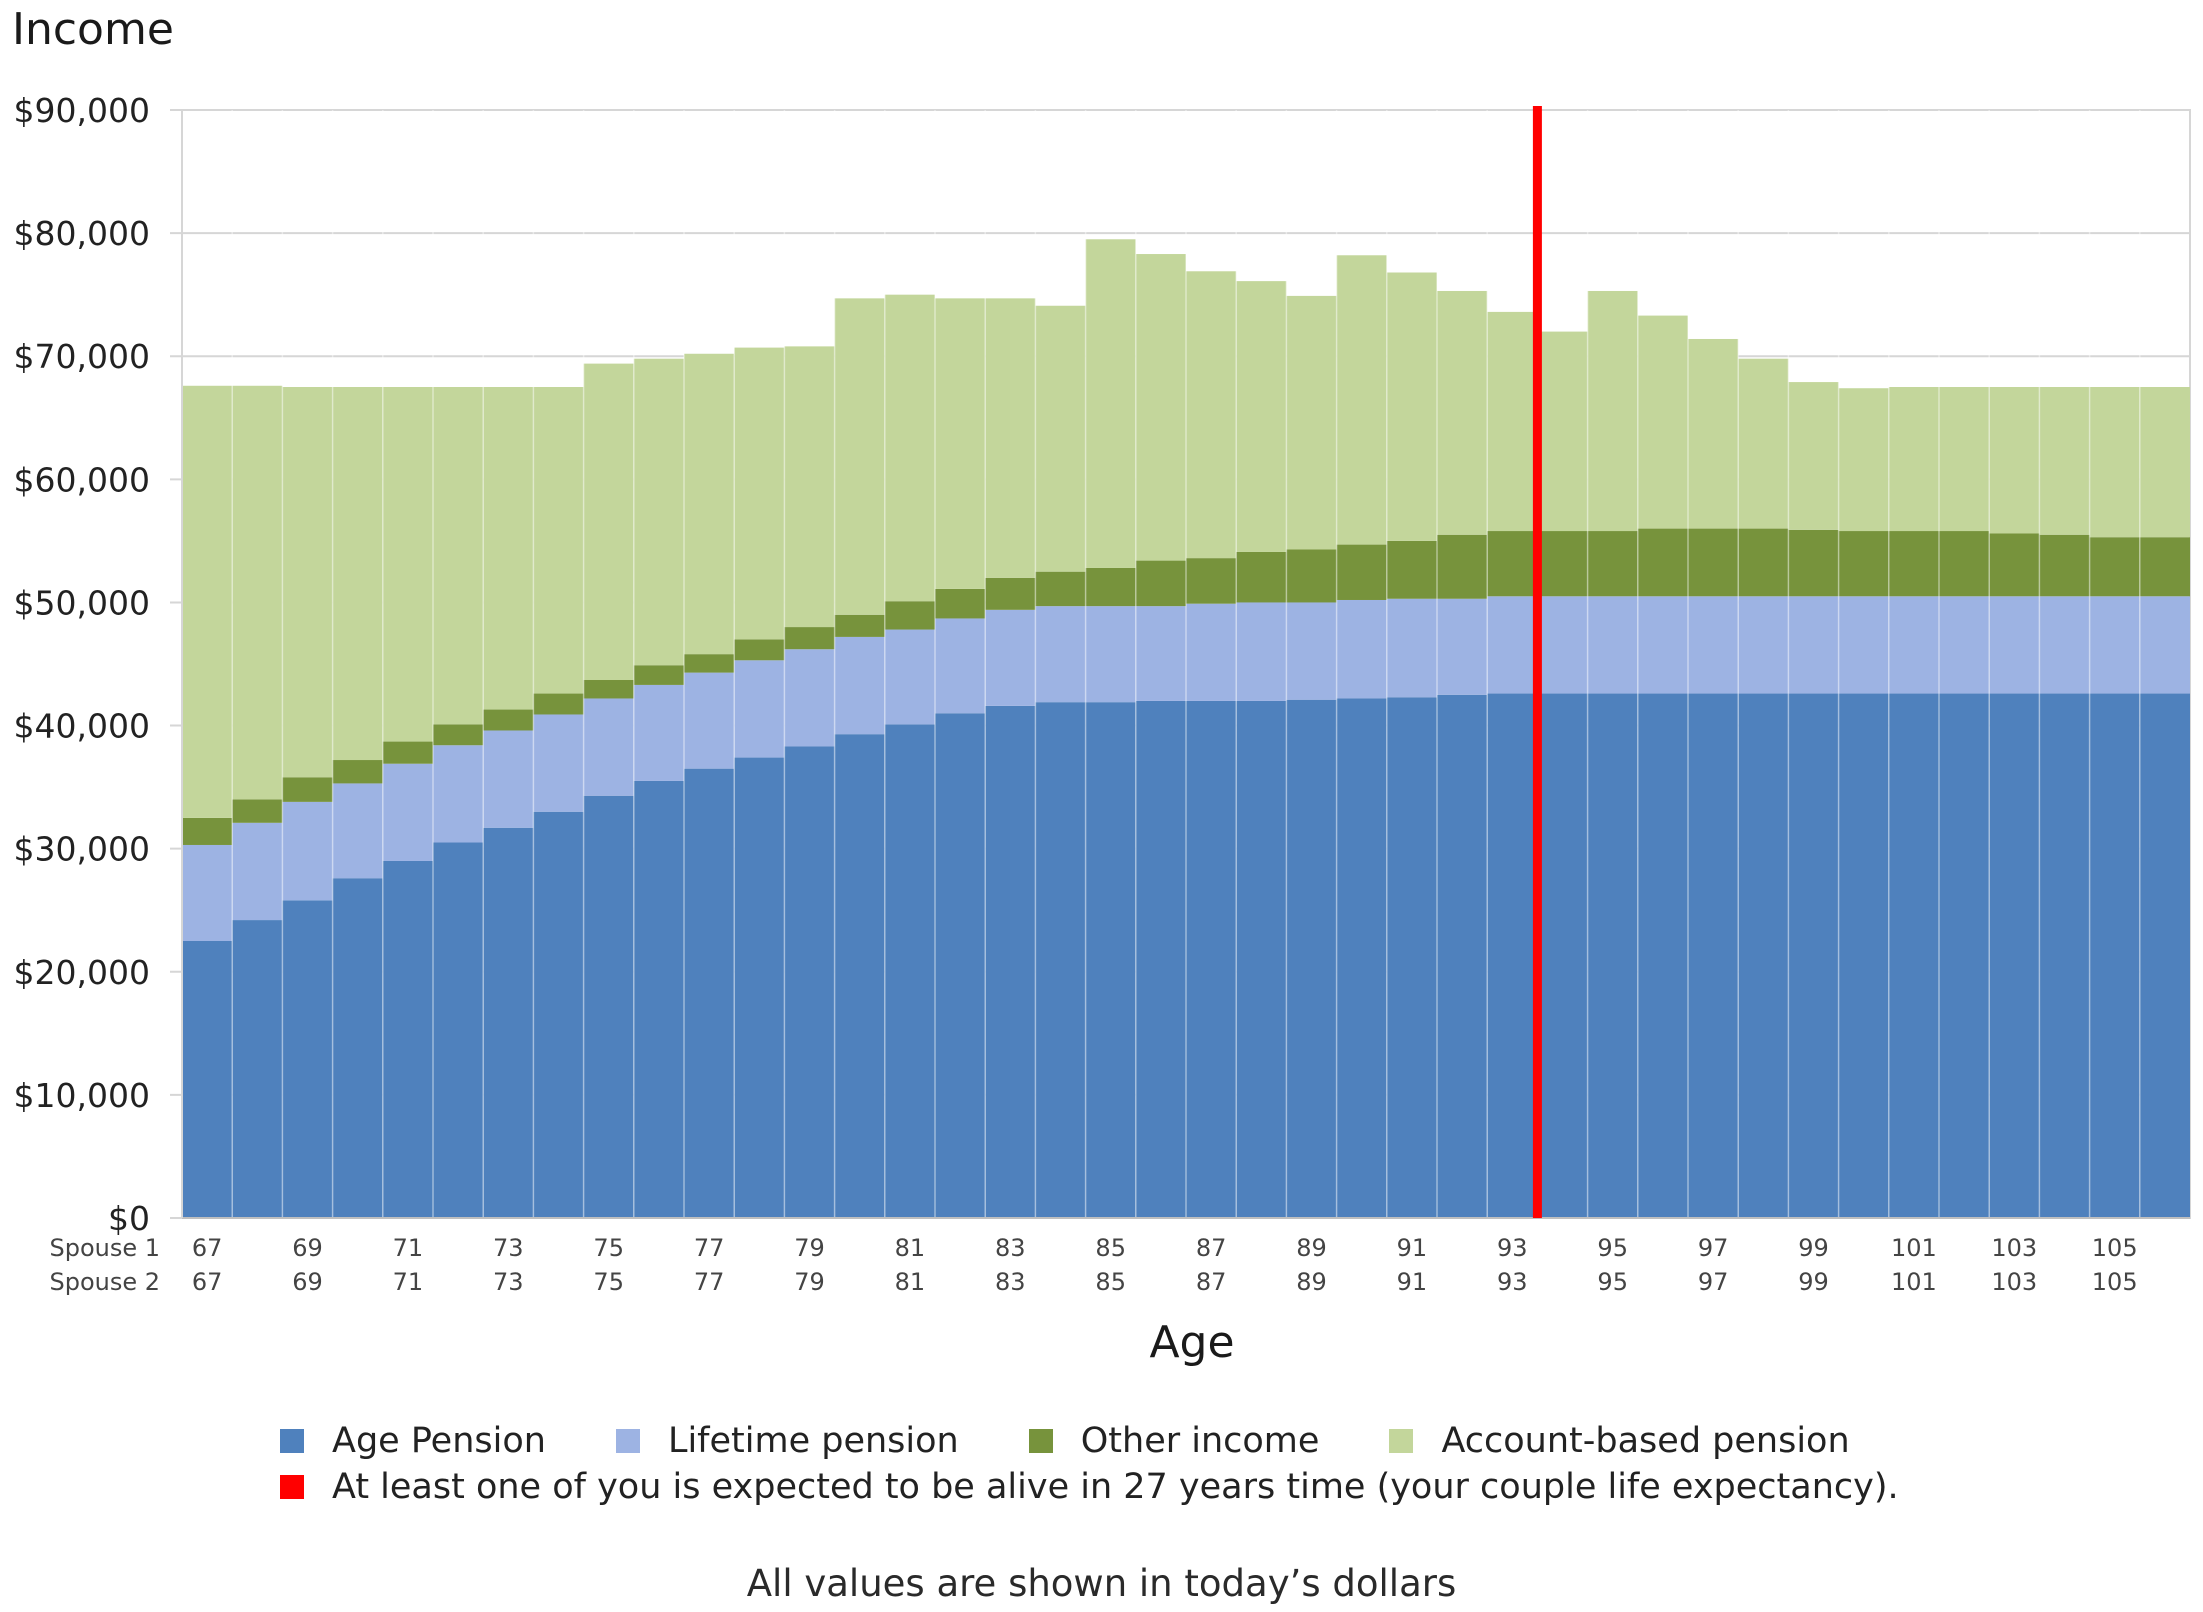 This screenshot has height=1612, width=2203. Describe the element at coordinates (292, 1441) in the screenshot. I see `legend-swatch-age-pension` at that location.